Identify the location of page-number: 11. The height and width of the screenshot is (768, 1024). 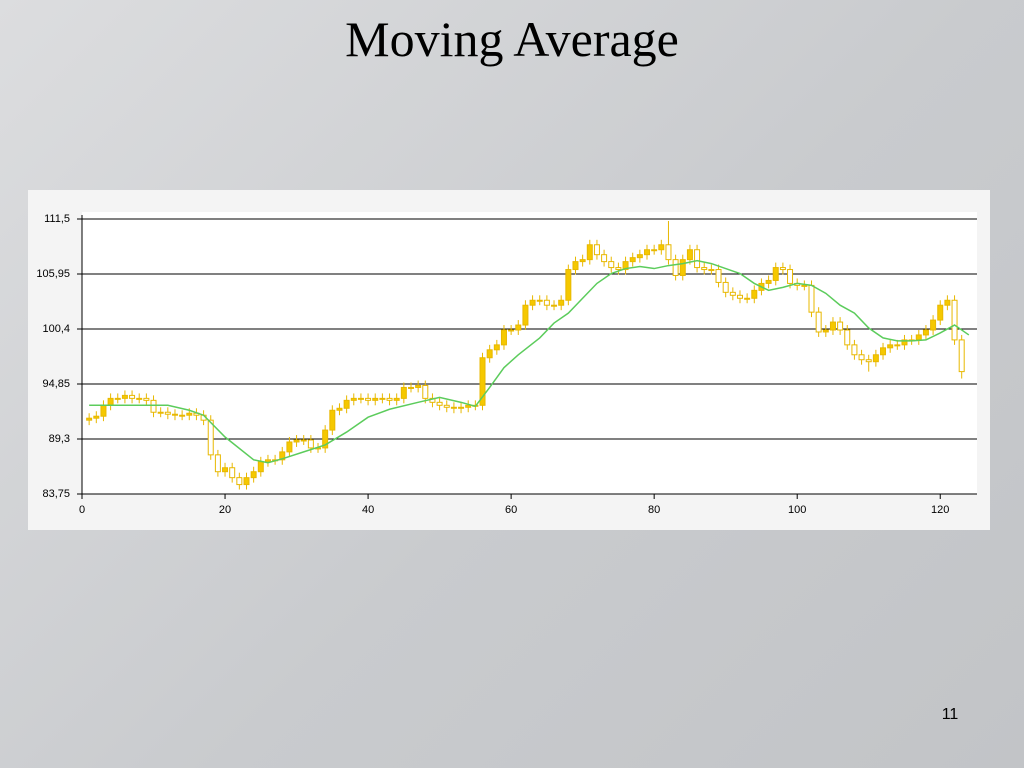
(950, 714).